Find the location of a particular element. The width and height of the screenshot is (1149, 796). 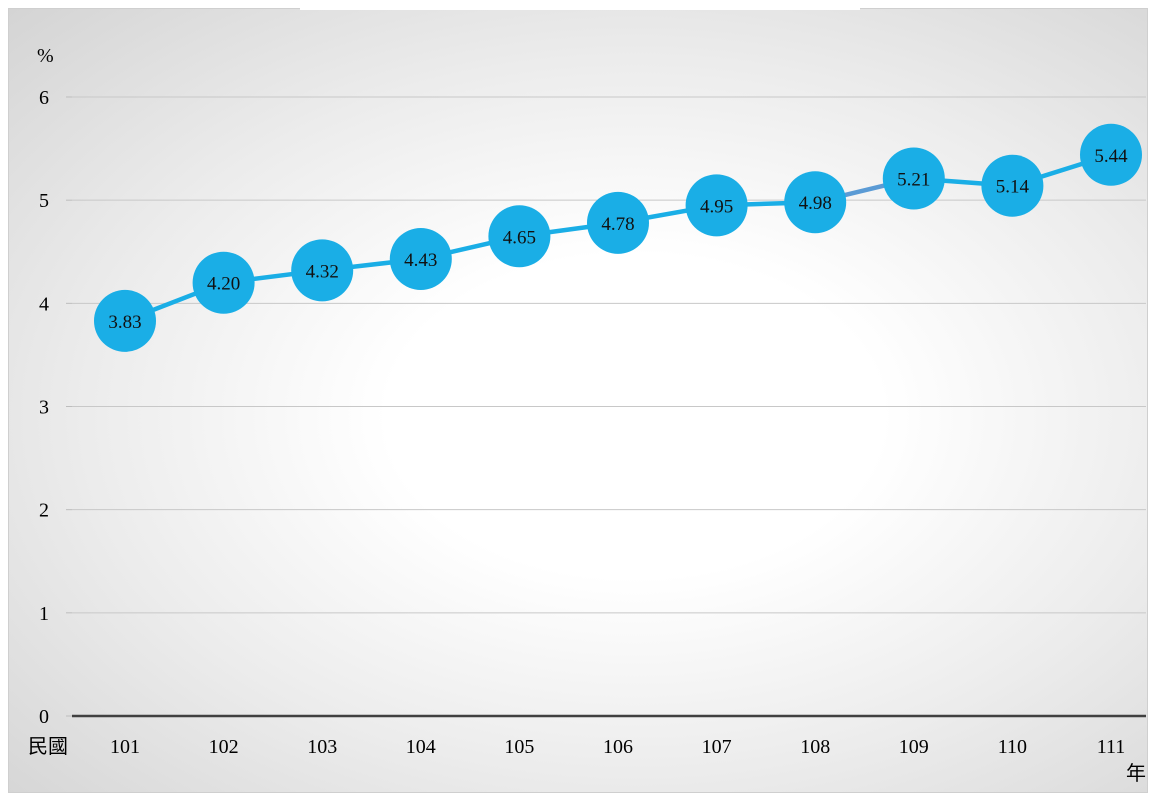

x-tick-labels: 101 102 103 104 105 106 107 108 109 110 111 is located at coordinates (617, 747).